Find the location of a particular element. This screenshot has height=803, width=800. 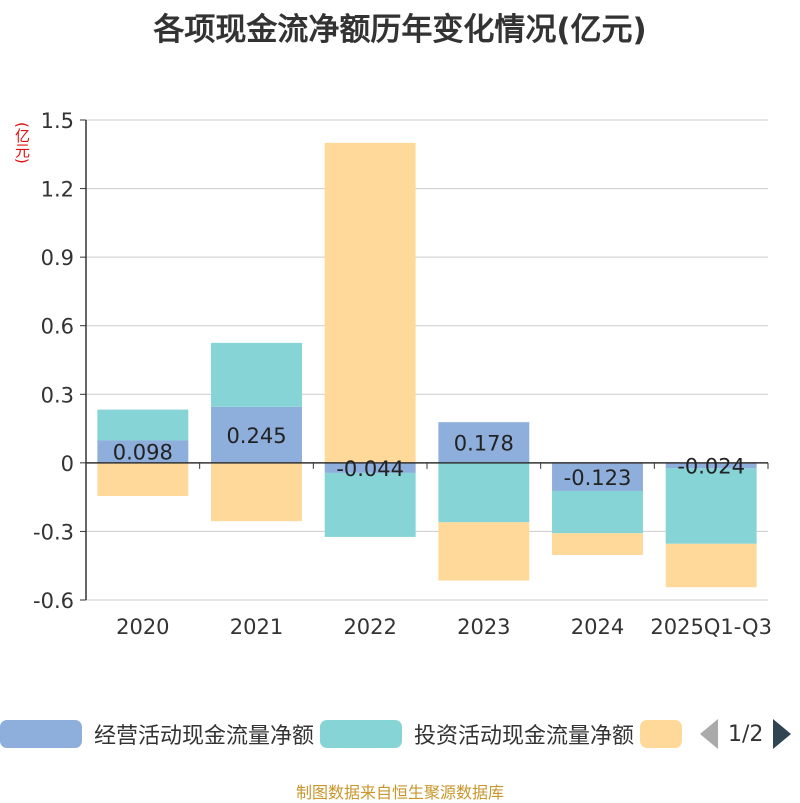

legend-item-investing: 投资活动现金流量净额 is located at coordinates (477, 734).